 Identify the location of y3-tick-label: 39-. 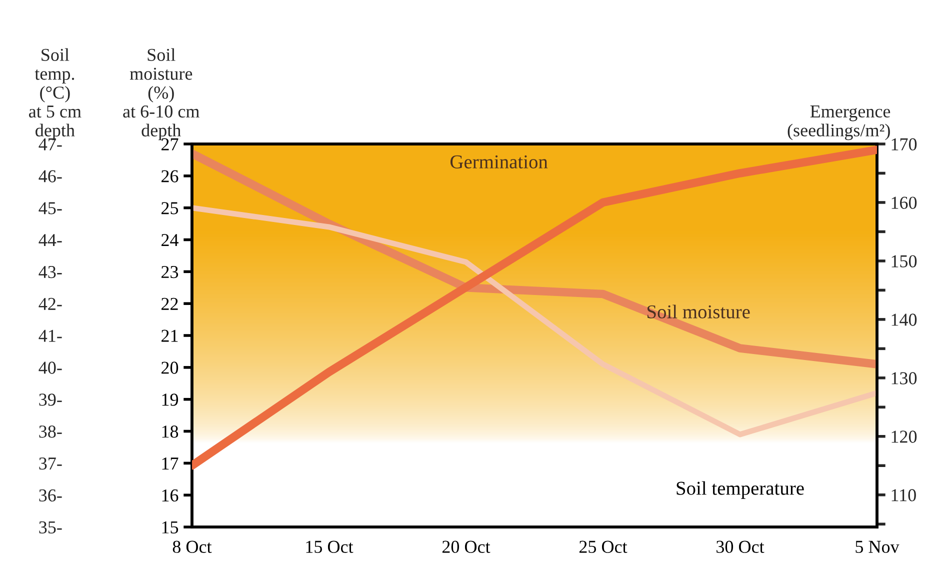
(50, 400).